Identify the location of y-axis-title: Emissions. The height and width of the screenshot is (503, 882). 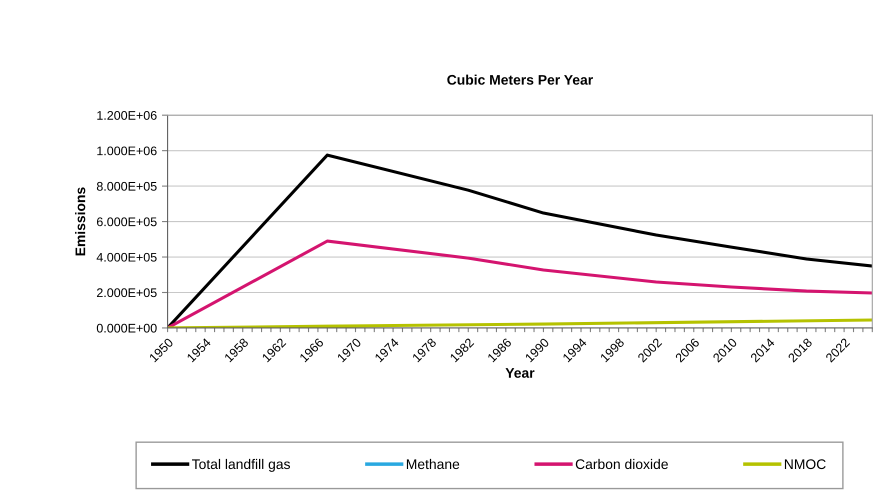
(80, 221).